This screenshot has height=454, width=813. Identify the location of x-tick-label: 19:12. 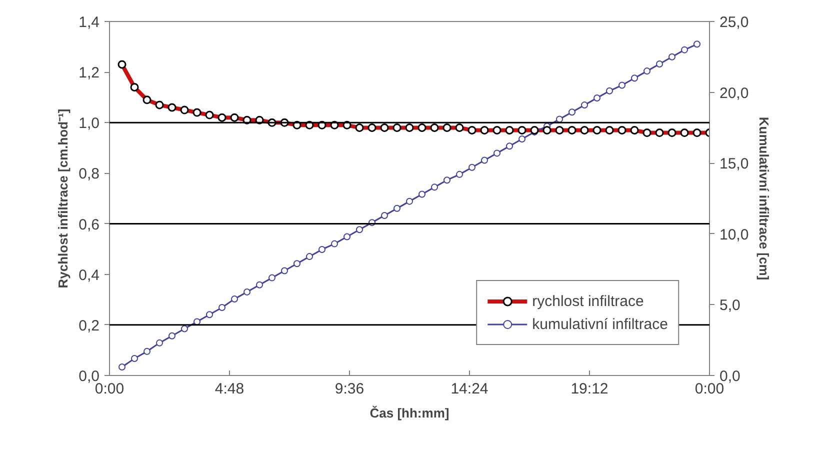
(589, 389).